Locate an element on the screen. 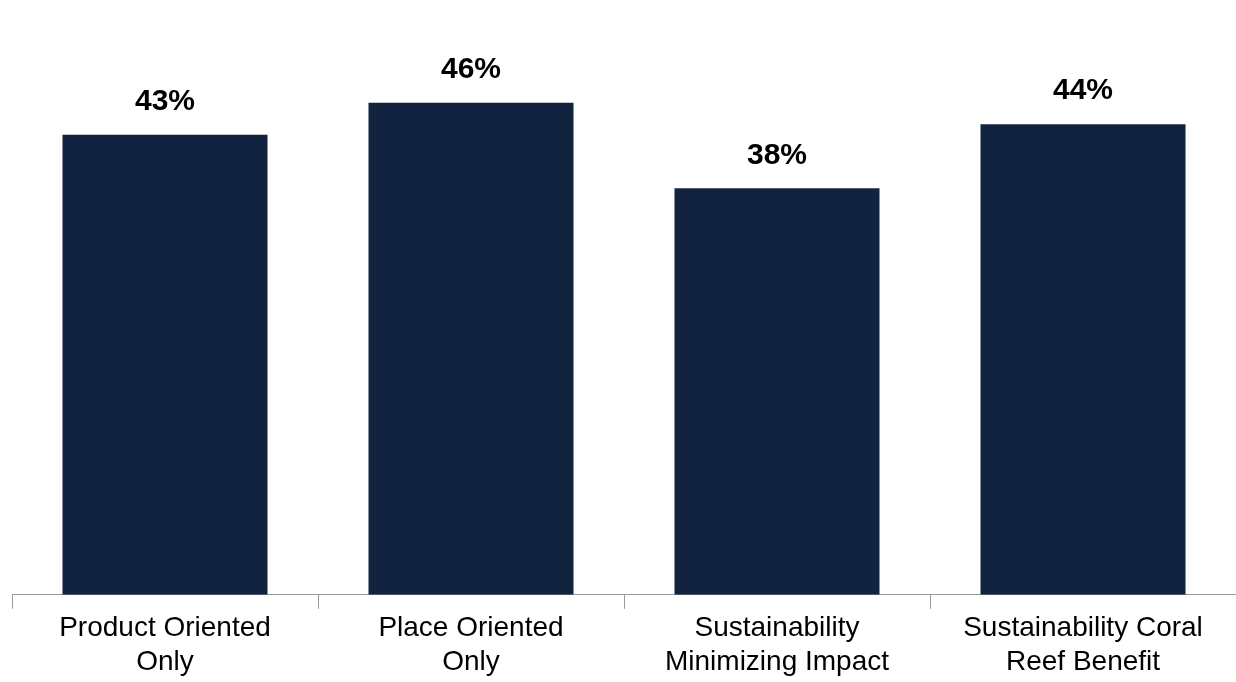 The width and height of the screenshot is (1236, 682). data-label: 38% is located at coordinates (777, 153).